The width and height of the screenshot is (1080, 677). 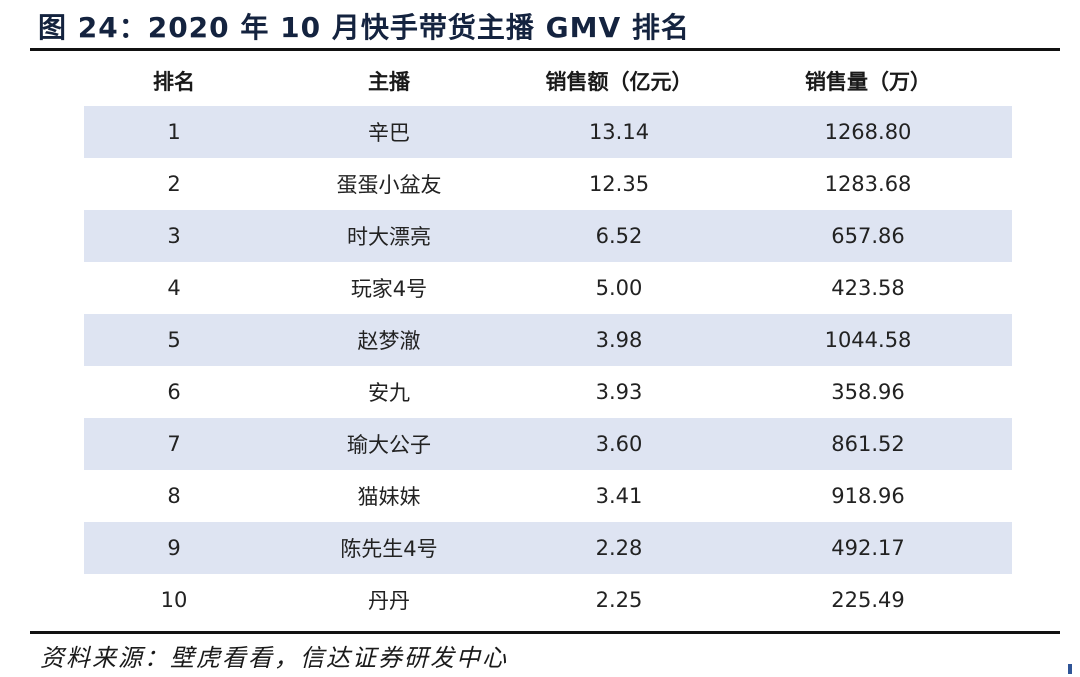 I want to click on cell-rank: 5, so click(x=174, y=340).